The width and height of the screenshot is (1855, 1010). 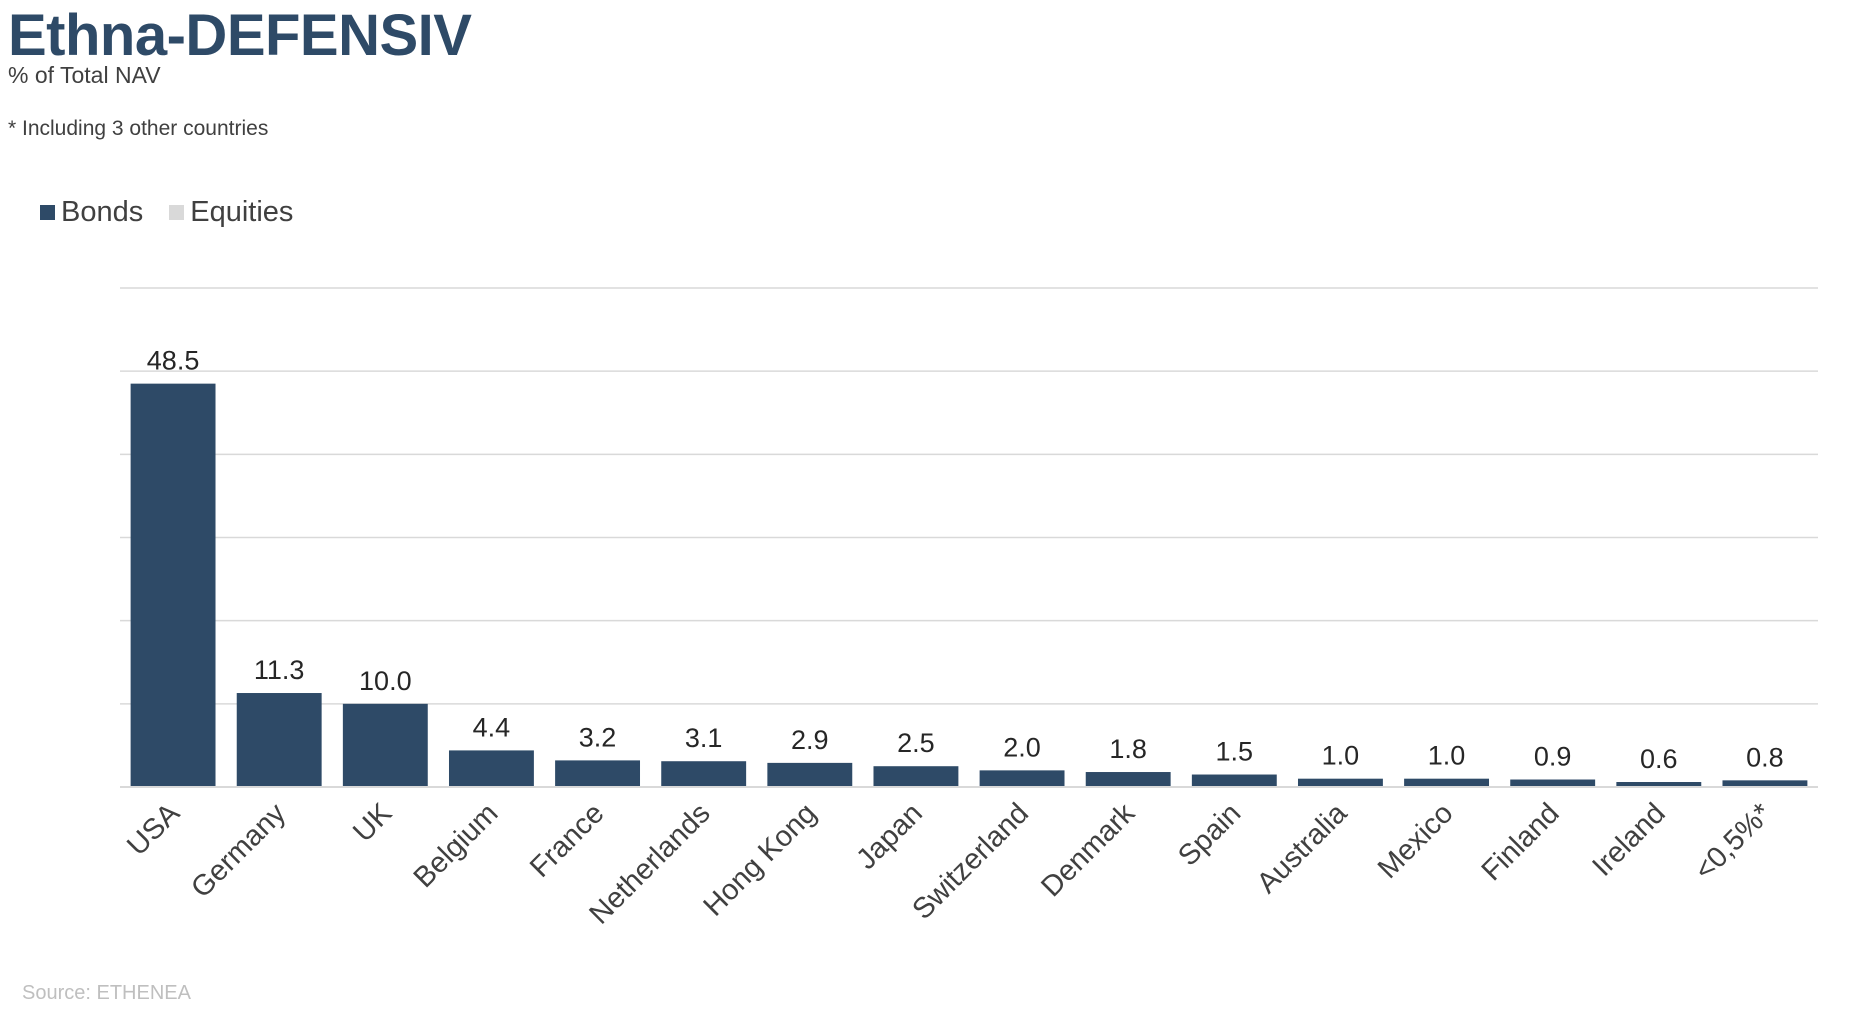 I want to click on x-tick-label: Belgium, so click(x=456, y=845).